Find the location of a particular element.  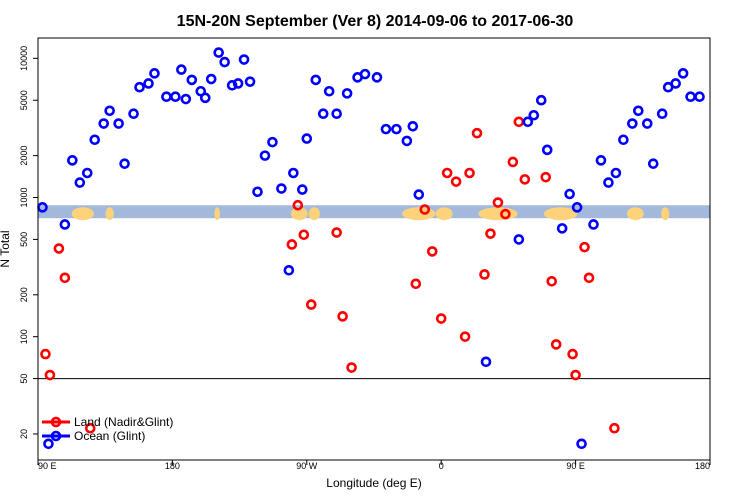

legend: Land (Nadir&Glint) Ocean (Glint) is located at coordinates (107, 429).